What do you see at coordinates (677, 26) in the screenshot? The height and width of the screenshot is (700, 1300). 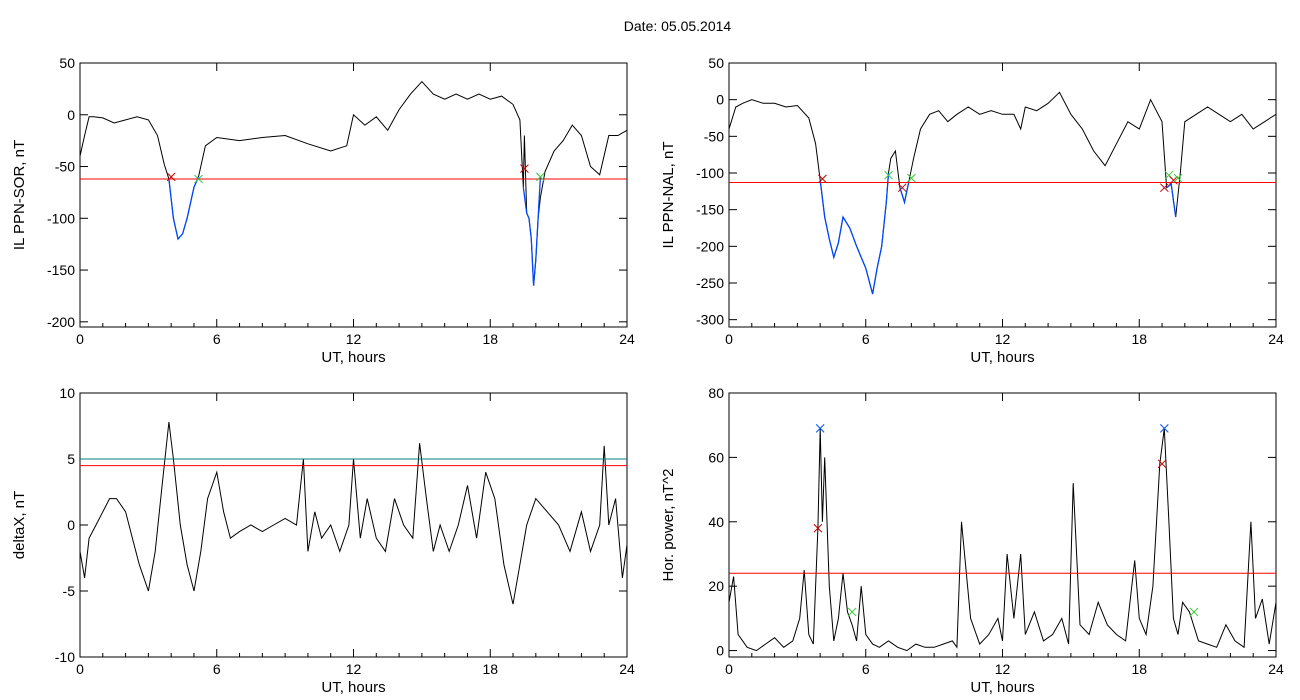 I see `figure-title: Date: 05.05.2014` at bounding box center [677, 26].